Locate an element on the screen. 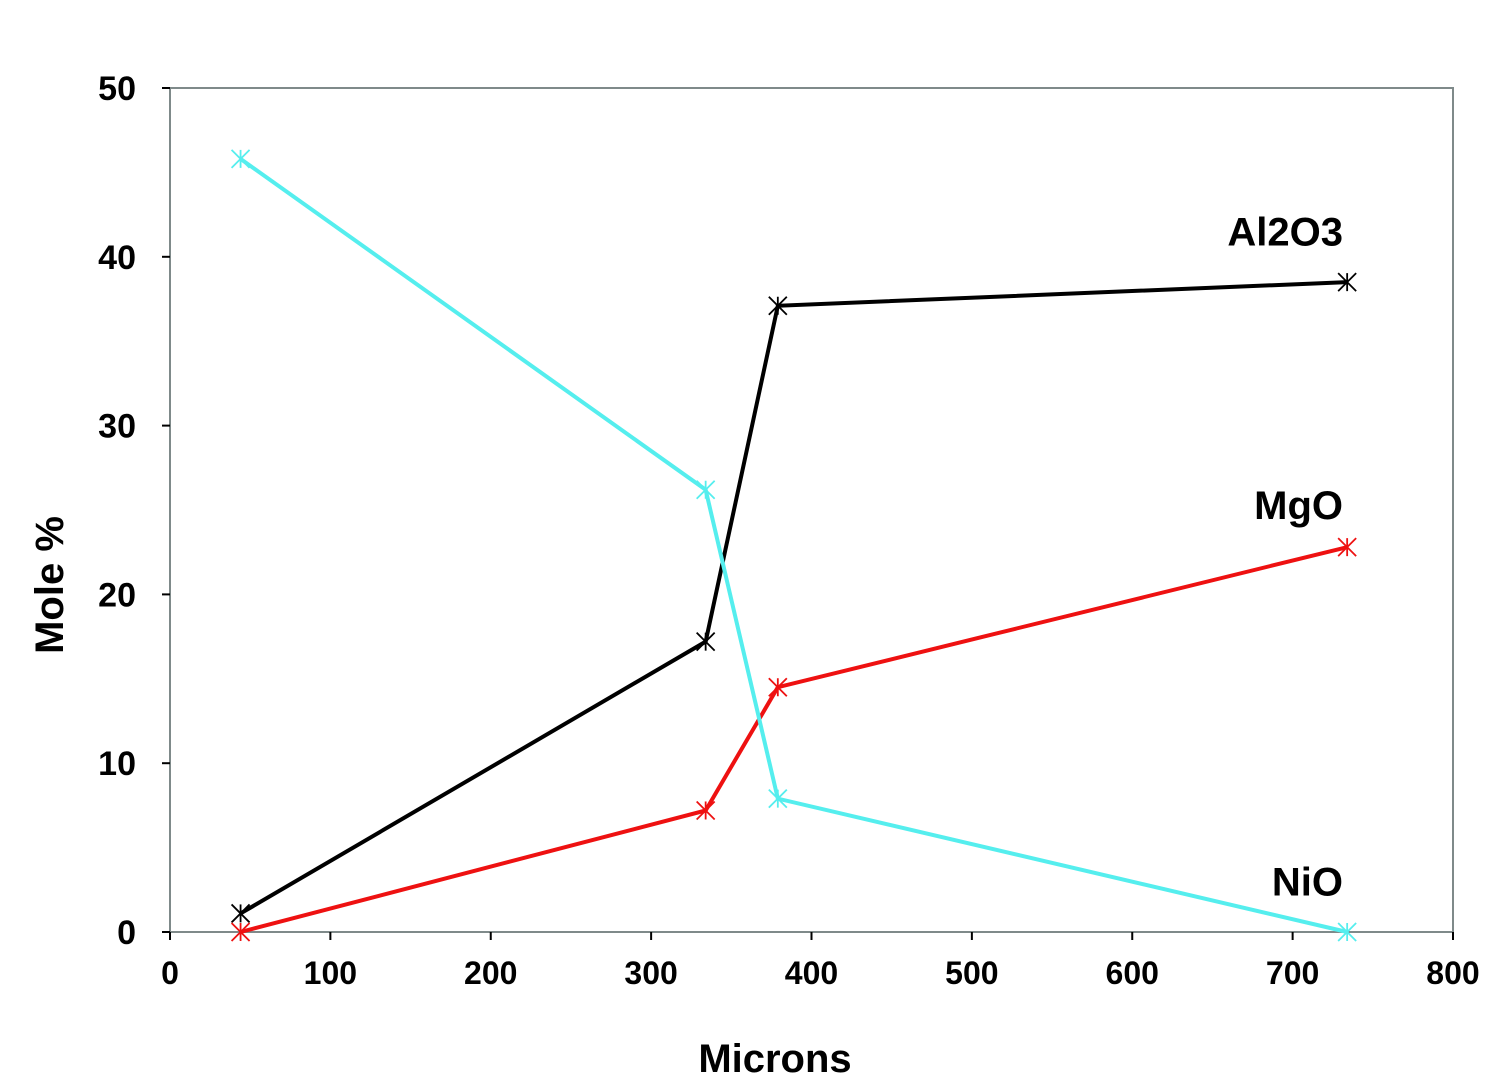 This screenshot has height=1086, width=1500. series-label-nio: NiO is located at coordinates (1307, 882).